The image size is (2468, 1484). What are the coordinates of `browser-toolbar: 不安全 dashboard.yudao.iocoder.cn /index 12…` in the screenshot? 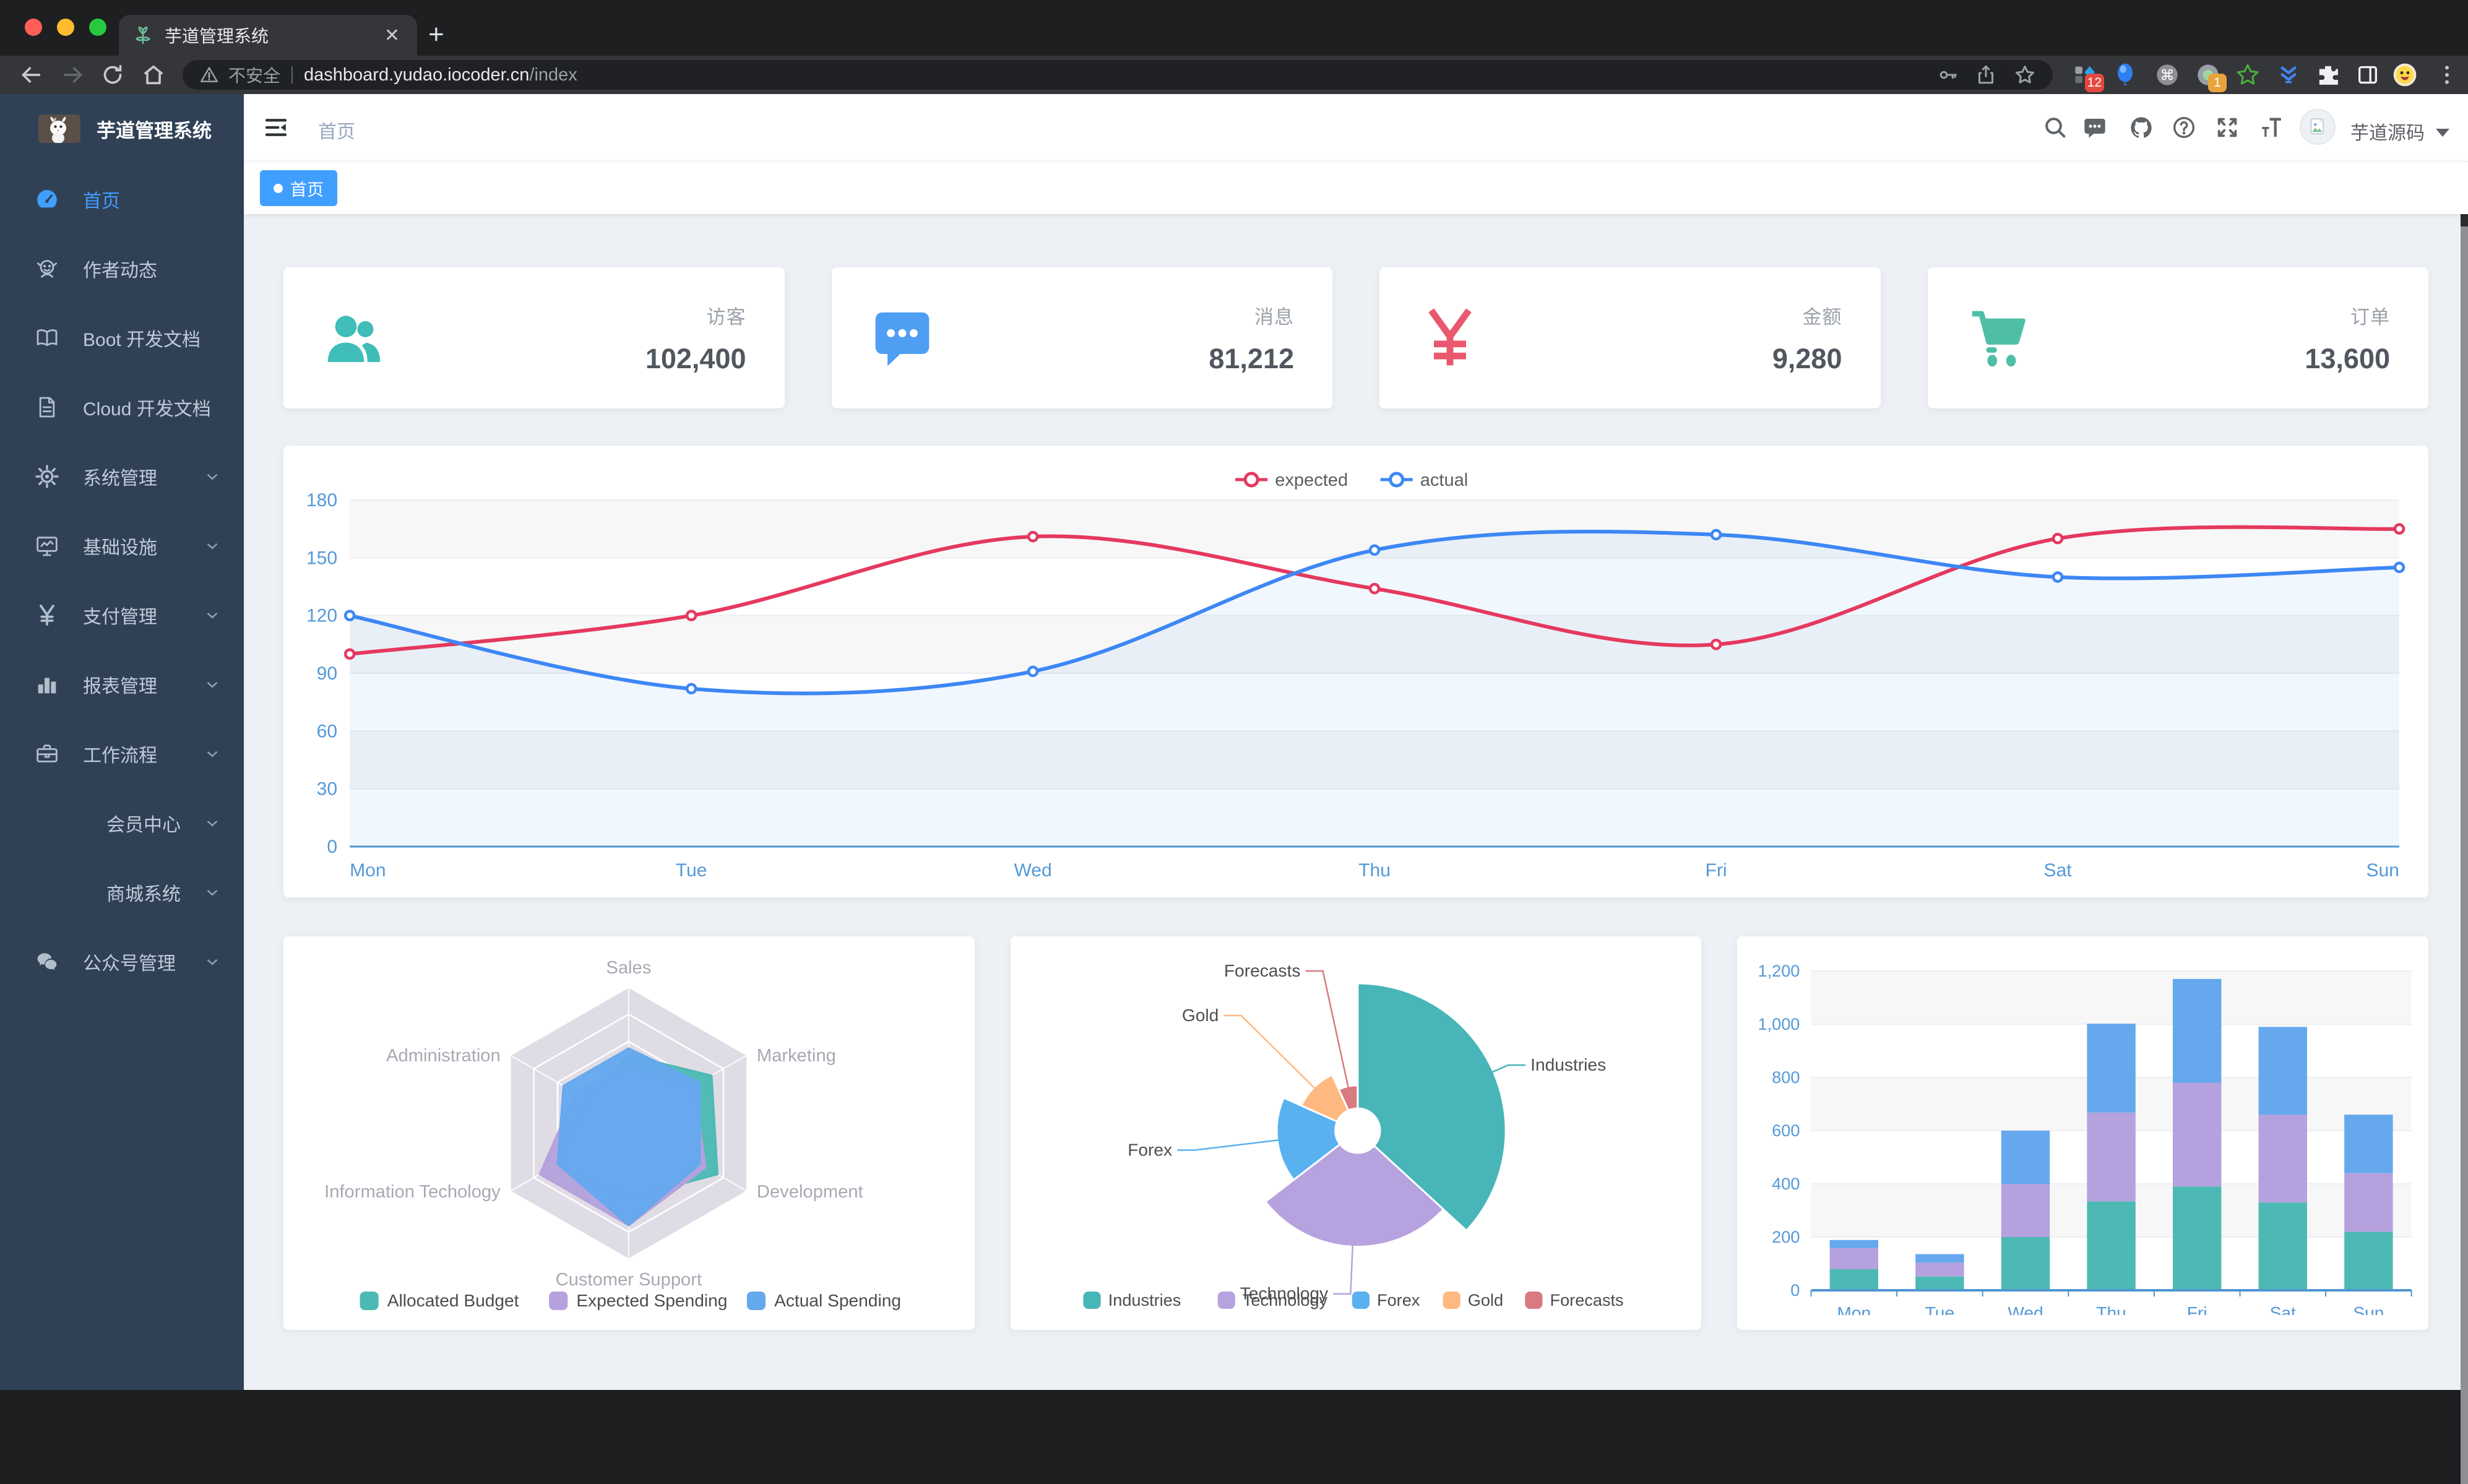 It's located at (1234, 75).